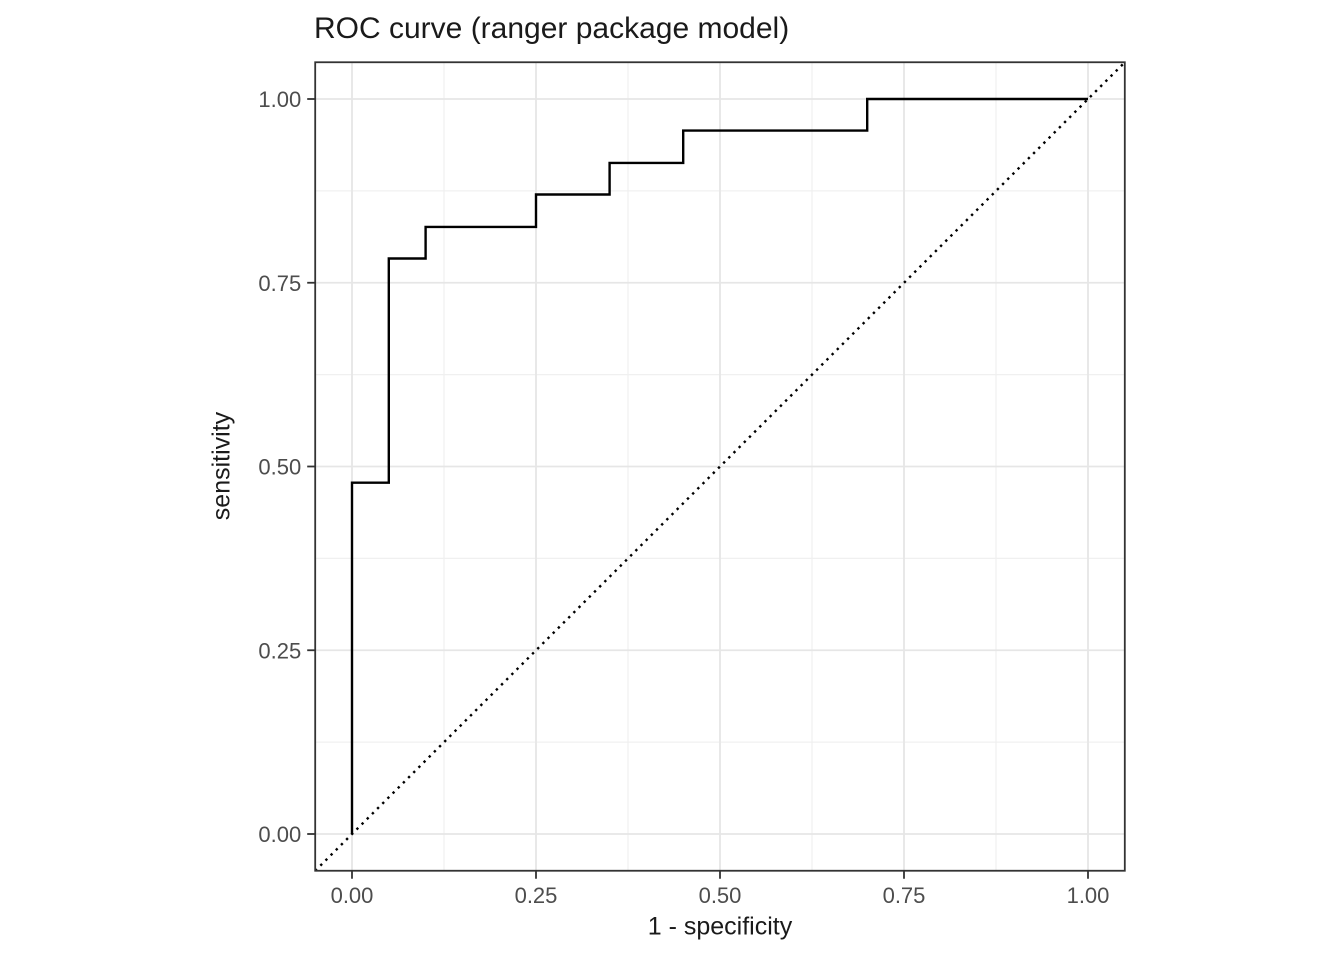  I want to click on y-tick-label: 0.50, so click(279, 467).